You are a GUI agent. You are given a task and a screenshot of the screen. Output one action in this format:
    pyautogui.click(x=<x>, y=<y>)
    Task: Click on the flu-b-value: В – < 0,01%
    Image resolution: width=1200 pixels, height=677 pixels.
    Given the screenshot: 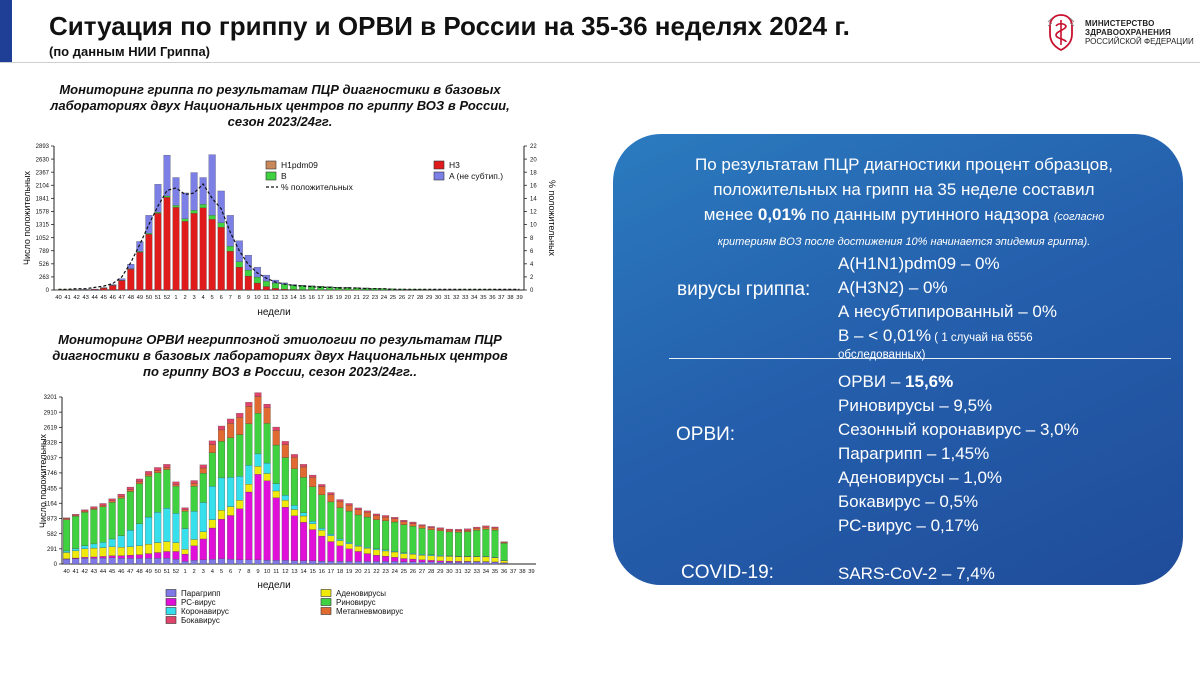 What is the action you would take?
    pyautogui.click(x=885, y=335)
    